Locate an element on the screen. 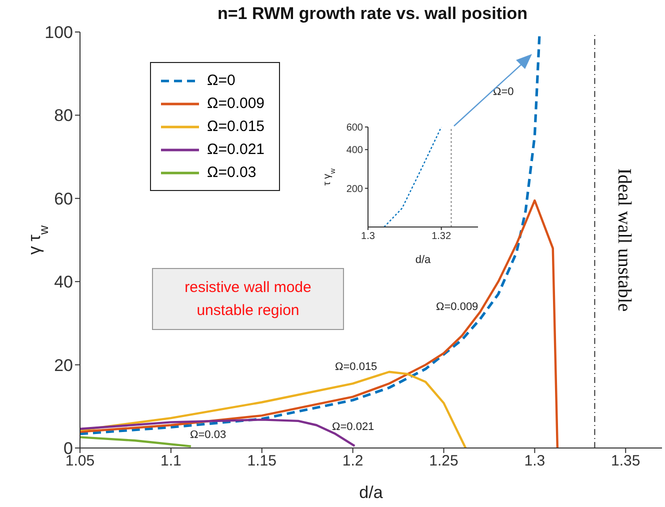 This screenshot has width=665, height=507. annotation: Ω=0.021 is located at coordinates (353, 427).